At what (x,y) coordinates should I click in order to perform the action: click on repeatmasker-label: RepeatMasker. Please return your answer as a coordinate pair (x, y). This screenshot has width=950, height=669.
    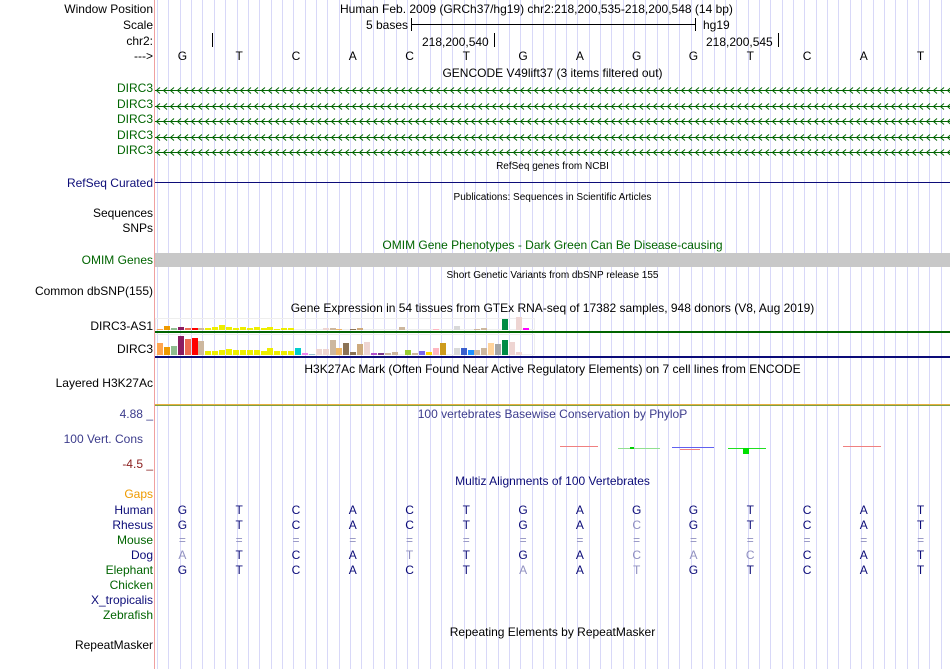
    Looking at the image, I should click on (113, 645).